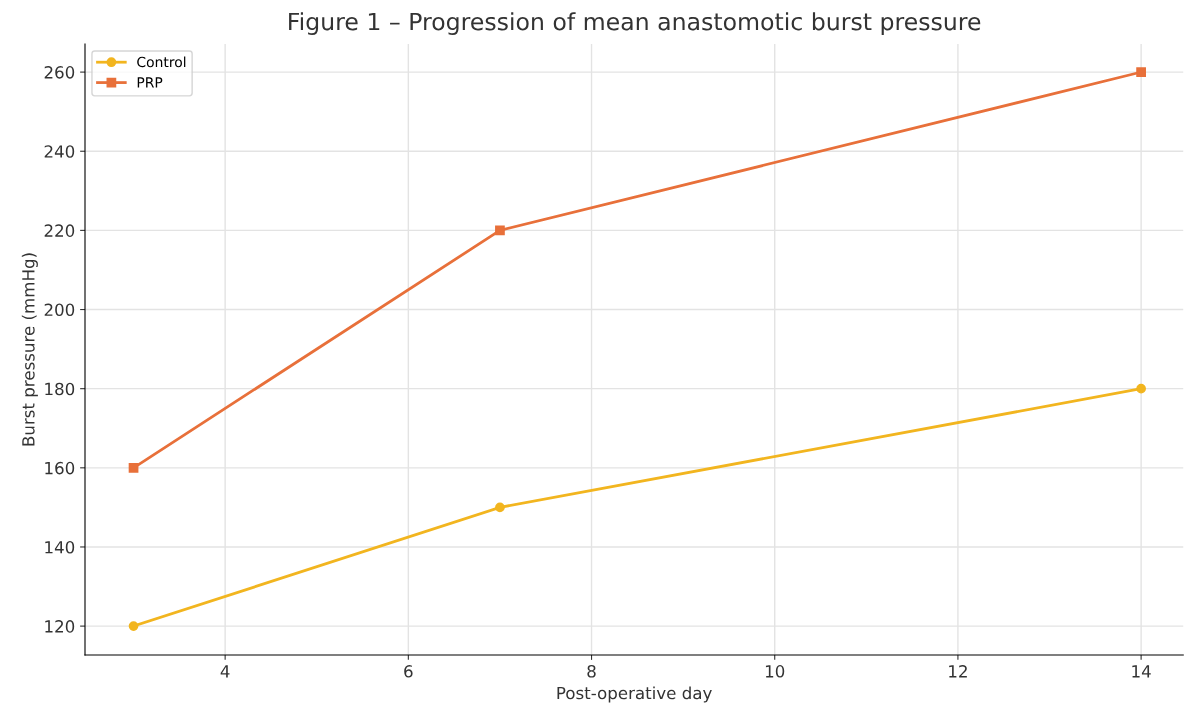 The image size is (1188, 708). Describe the element at coordinates (591, 671) in the screenshot. I see `x-tick-label: 8` at that location.